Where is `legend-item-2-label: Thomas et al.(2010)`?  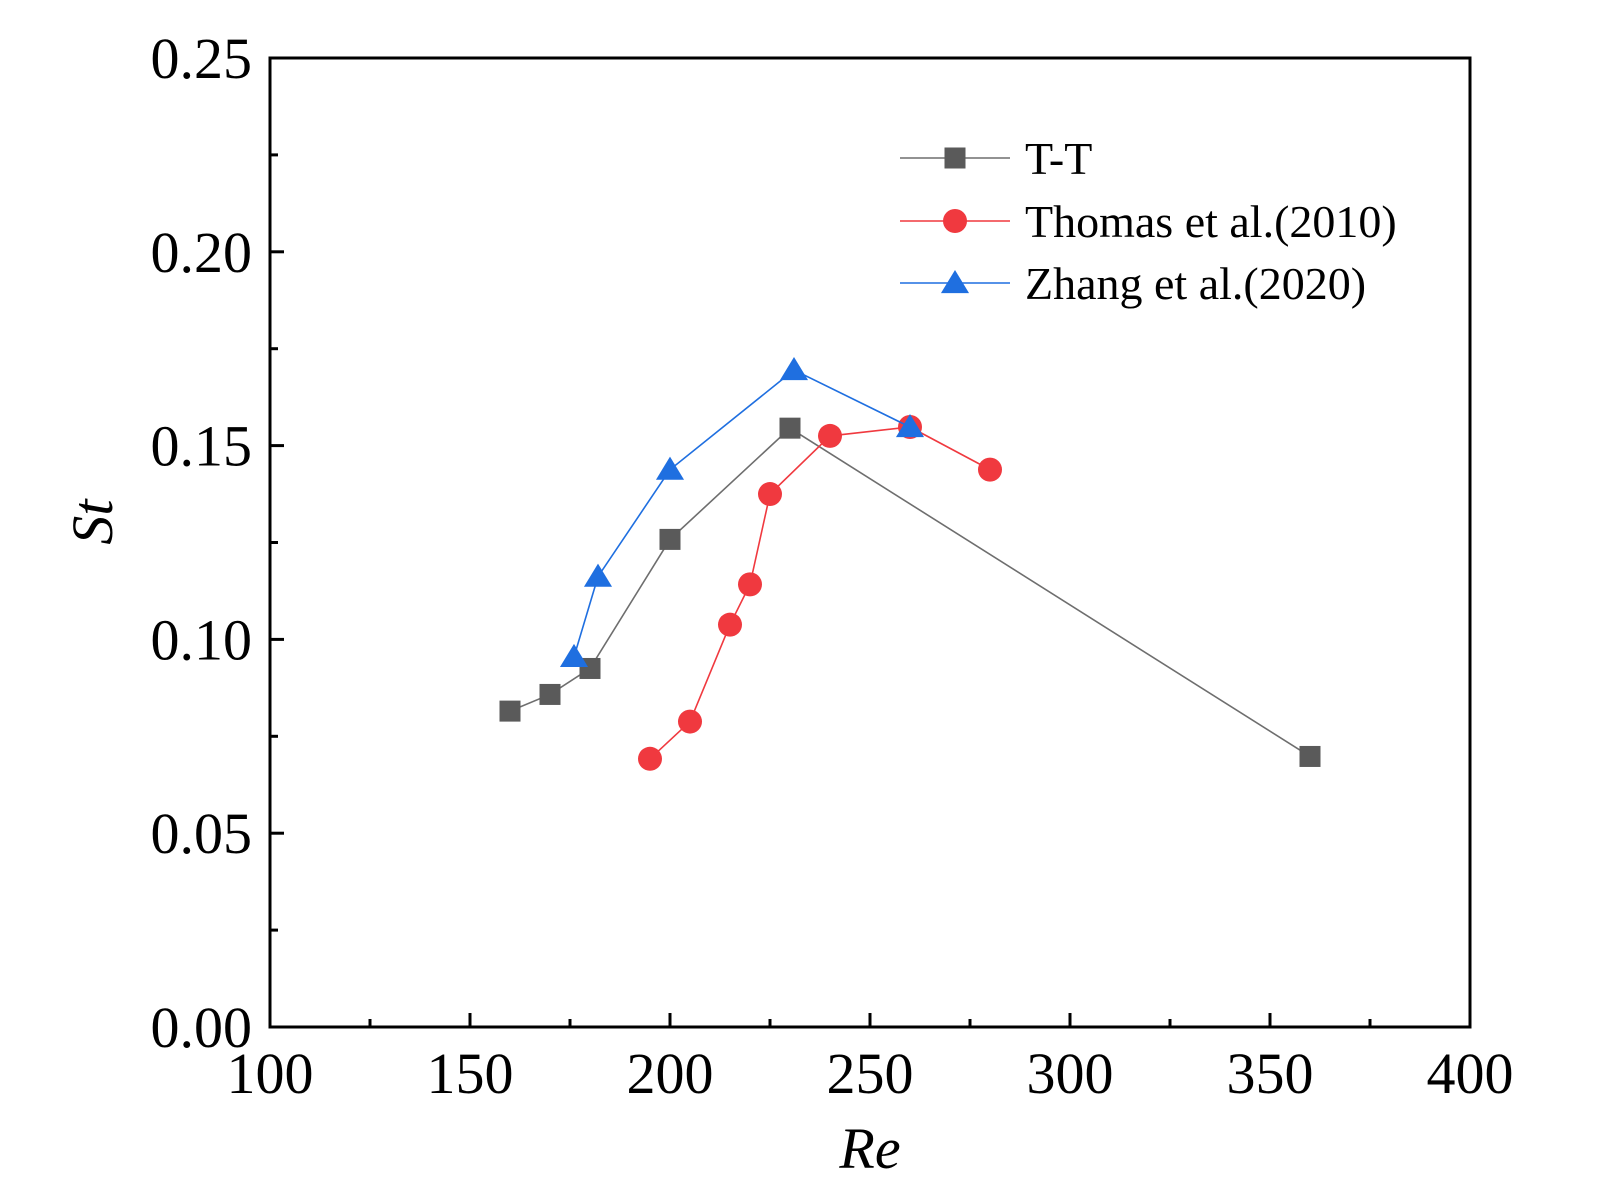 legend-item-2-label: Thomas et al.(2010) is located at coordinates (1211, 221).